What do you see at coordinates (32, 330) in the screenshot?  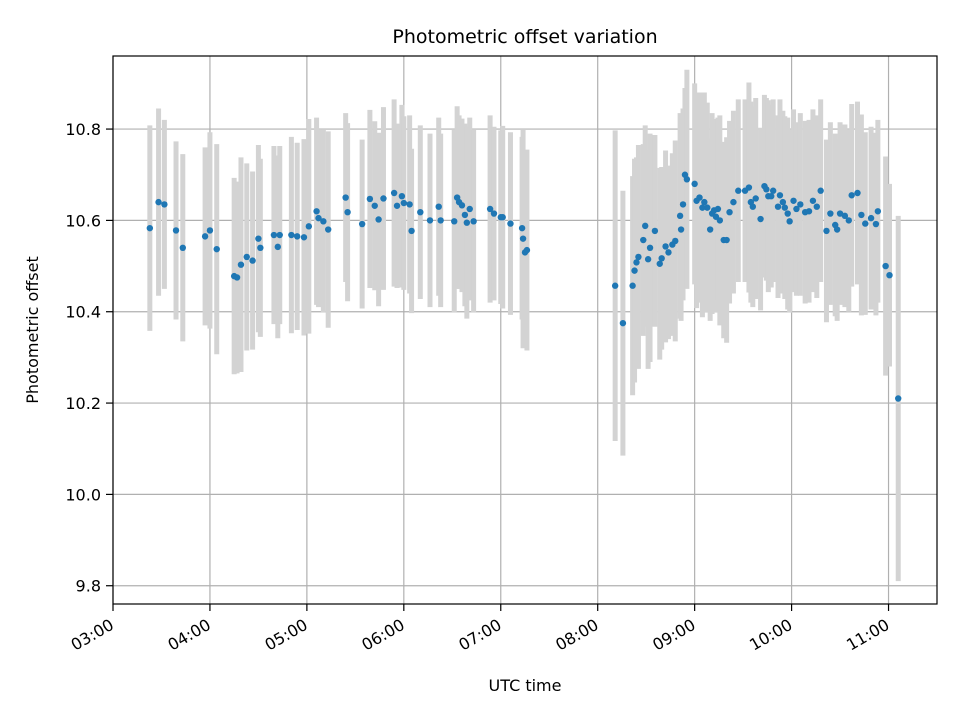 I see `y-axis-label: Photometric offset` at bounding box center [32, 330].